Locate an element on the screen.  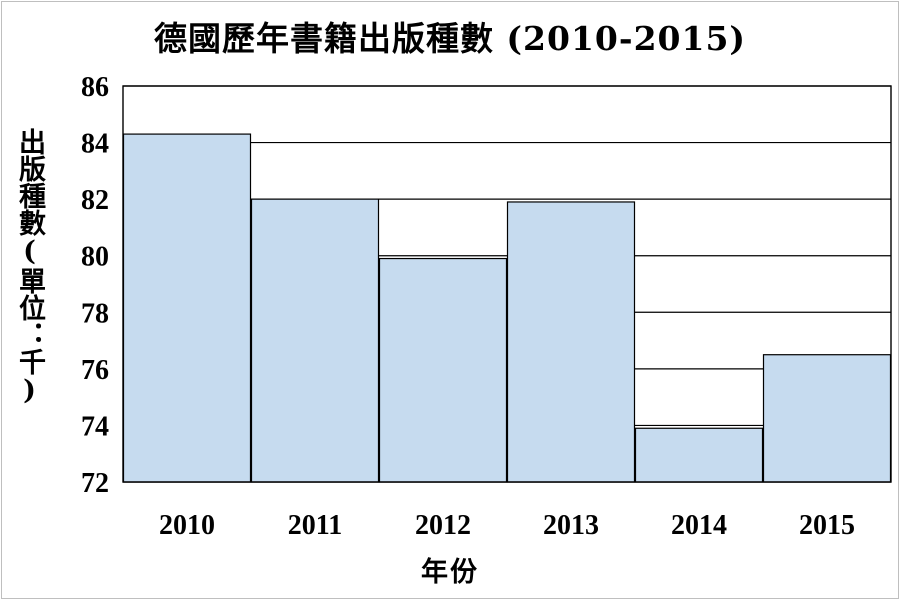
y-tick-label-82: 82 is located at coordinates (95, 200).